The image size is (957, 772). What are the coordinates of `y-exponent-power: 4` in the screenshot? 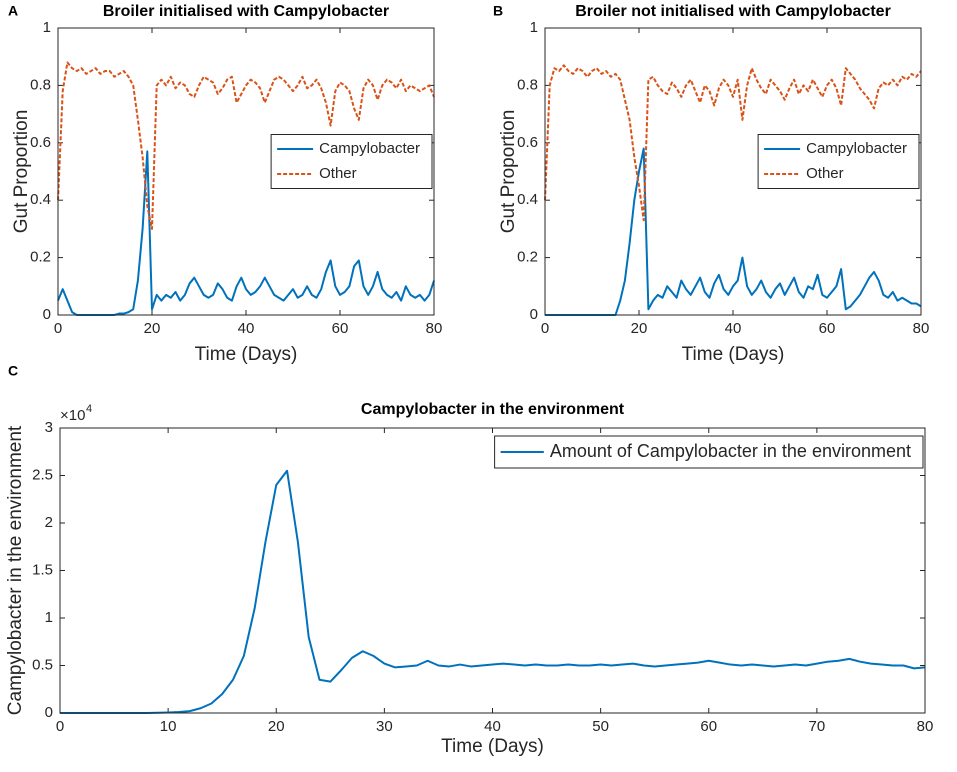 It's located at (89, 409).